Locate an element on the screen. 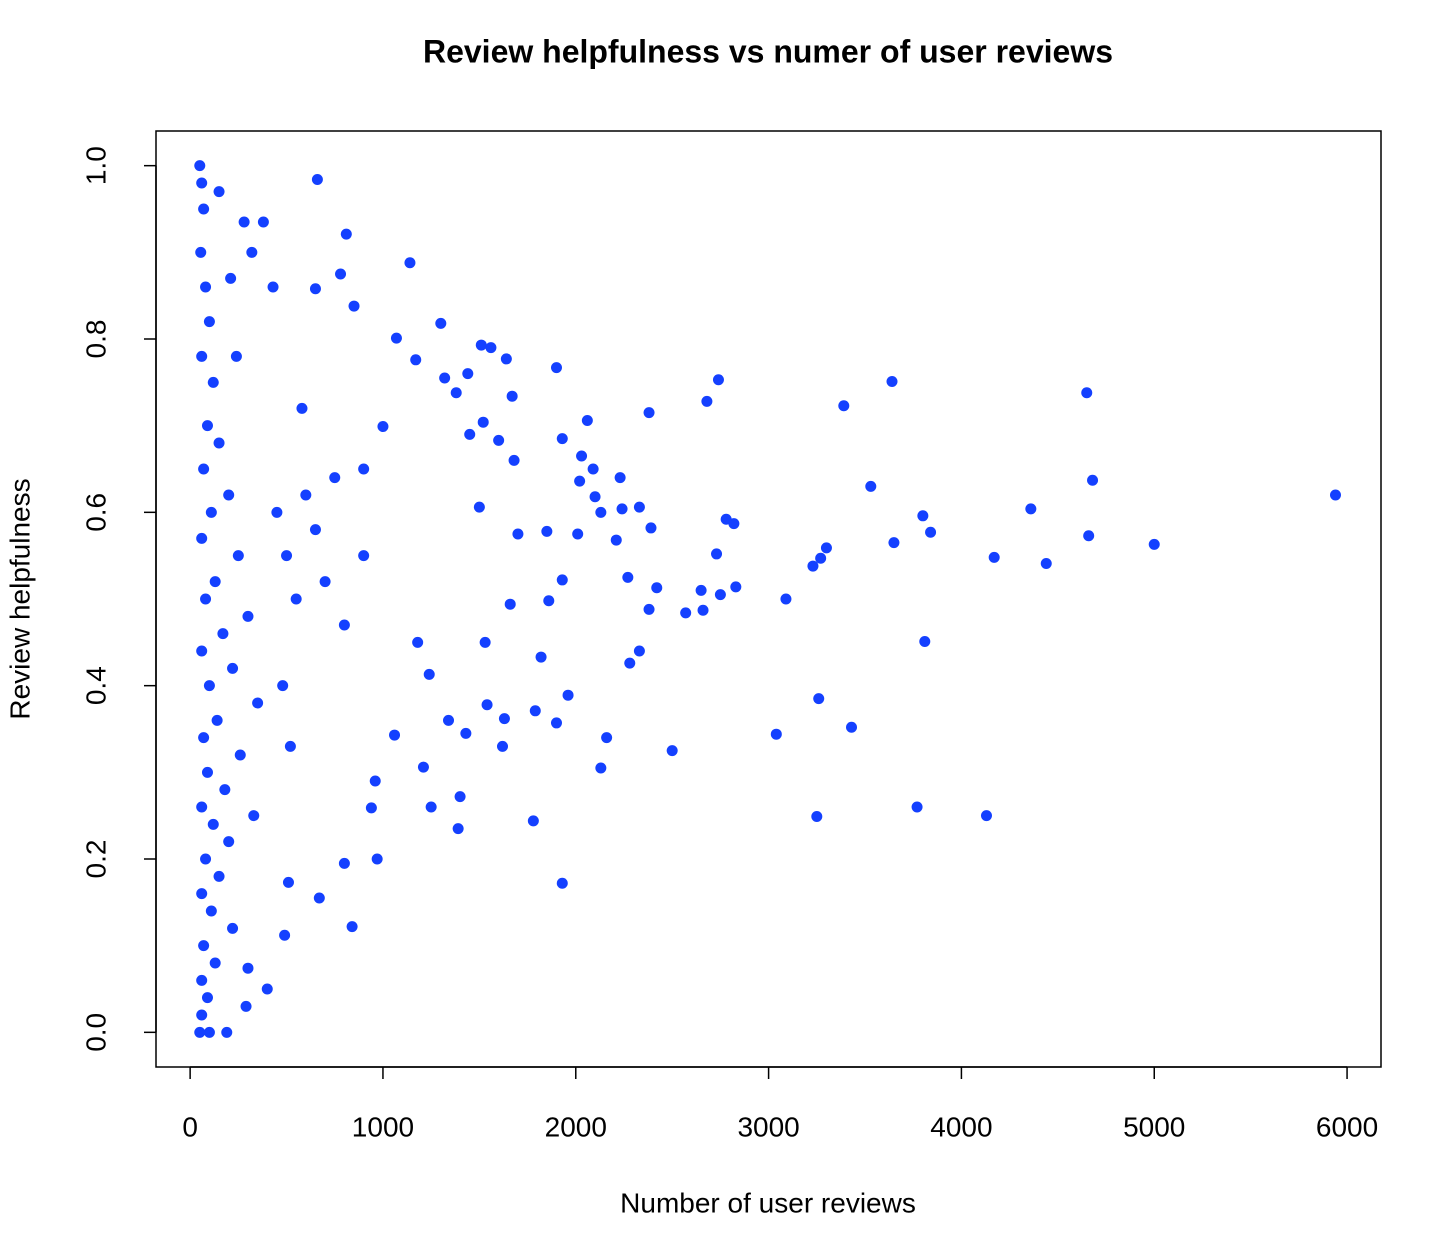 Image resolution: width=1438 pixels, height=1251 pixels. y-axis-title: Review helpfulness is located at coordinates (19, 598).